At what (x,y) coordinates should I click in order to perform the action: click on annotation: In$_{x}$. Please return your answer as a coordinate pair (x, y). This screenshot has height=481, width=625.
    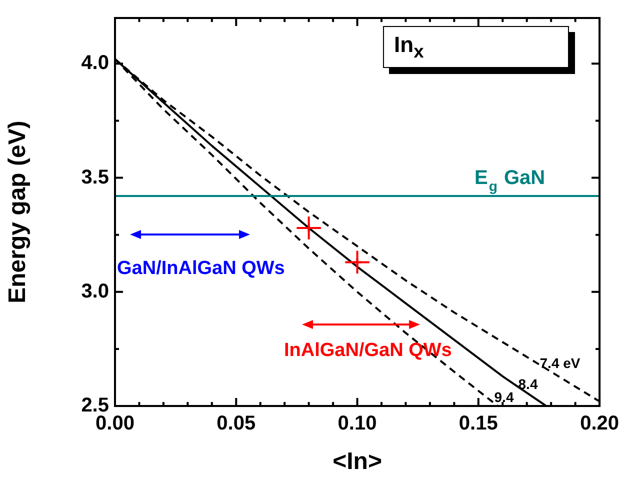
    Looking at the image, I should click on (409, 47).